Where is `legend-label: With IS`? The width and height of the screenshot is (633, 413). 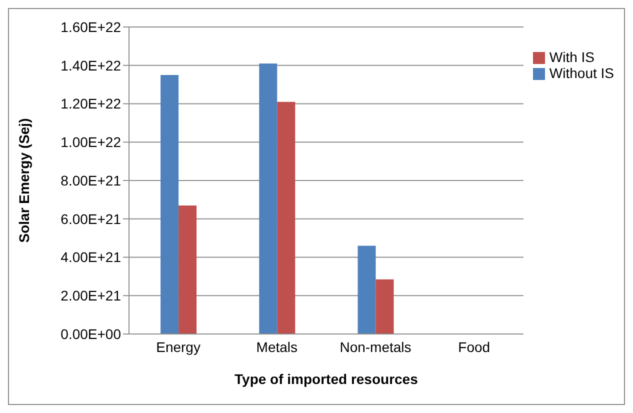 legend-label: With IS is located at coordinates (572, 57).